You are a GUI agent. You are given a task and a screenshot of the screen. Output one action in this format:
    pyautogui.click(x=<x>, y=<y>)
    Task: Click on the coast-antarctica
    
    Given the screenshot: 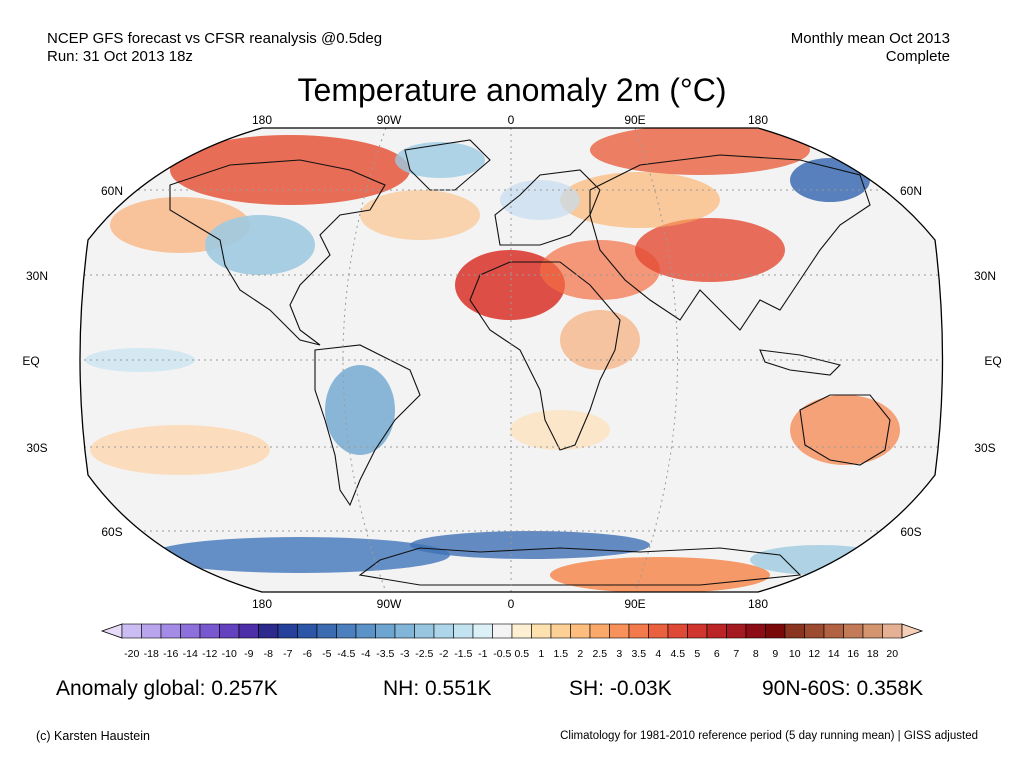 What is the action you would take?
    pyautogui.click(x=580, y=566)
    